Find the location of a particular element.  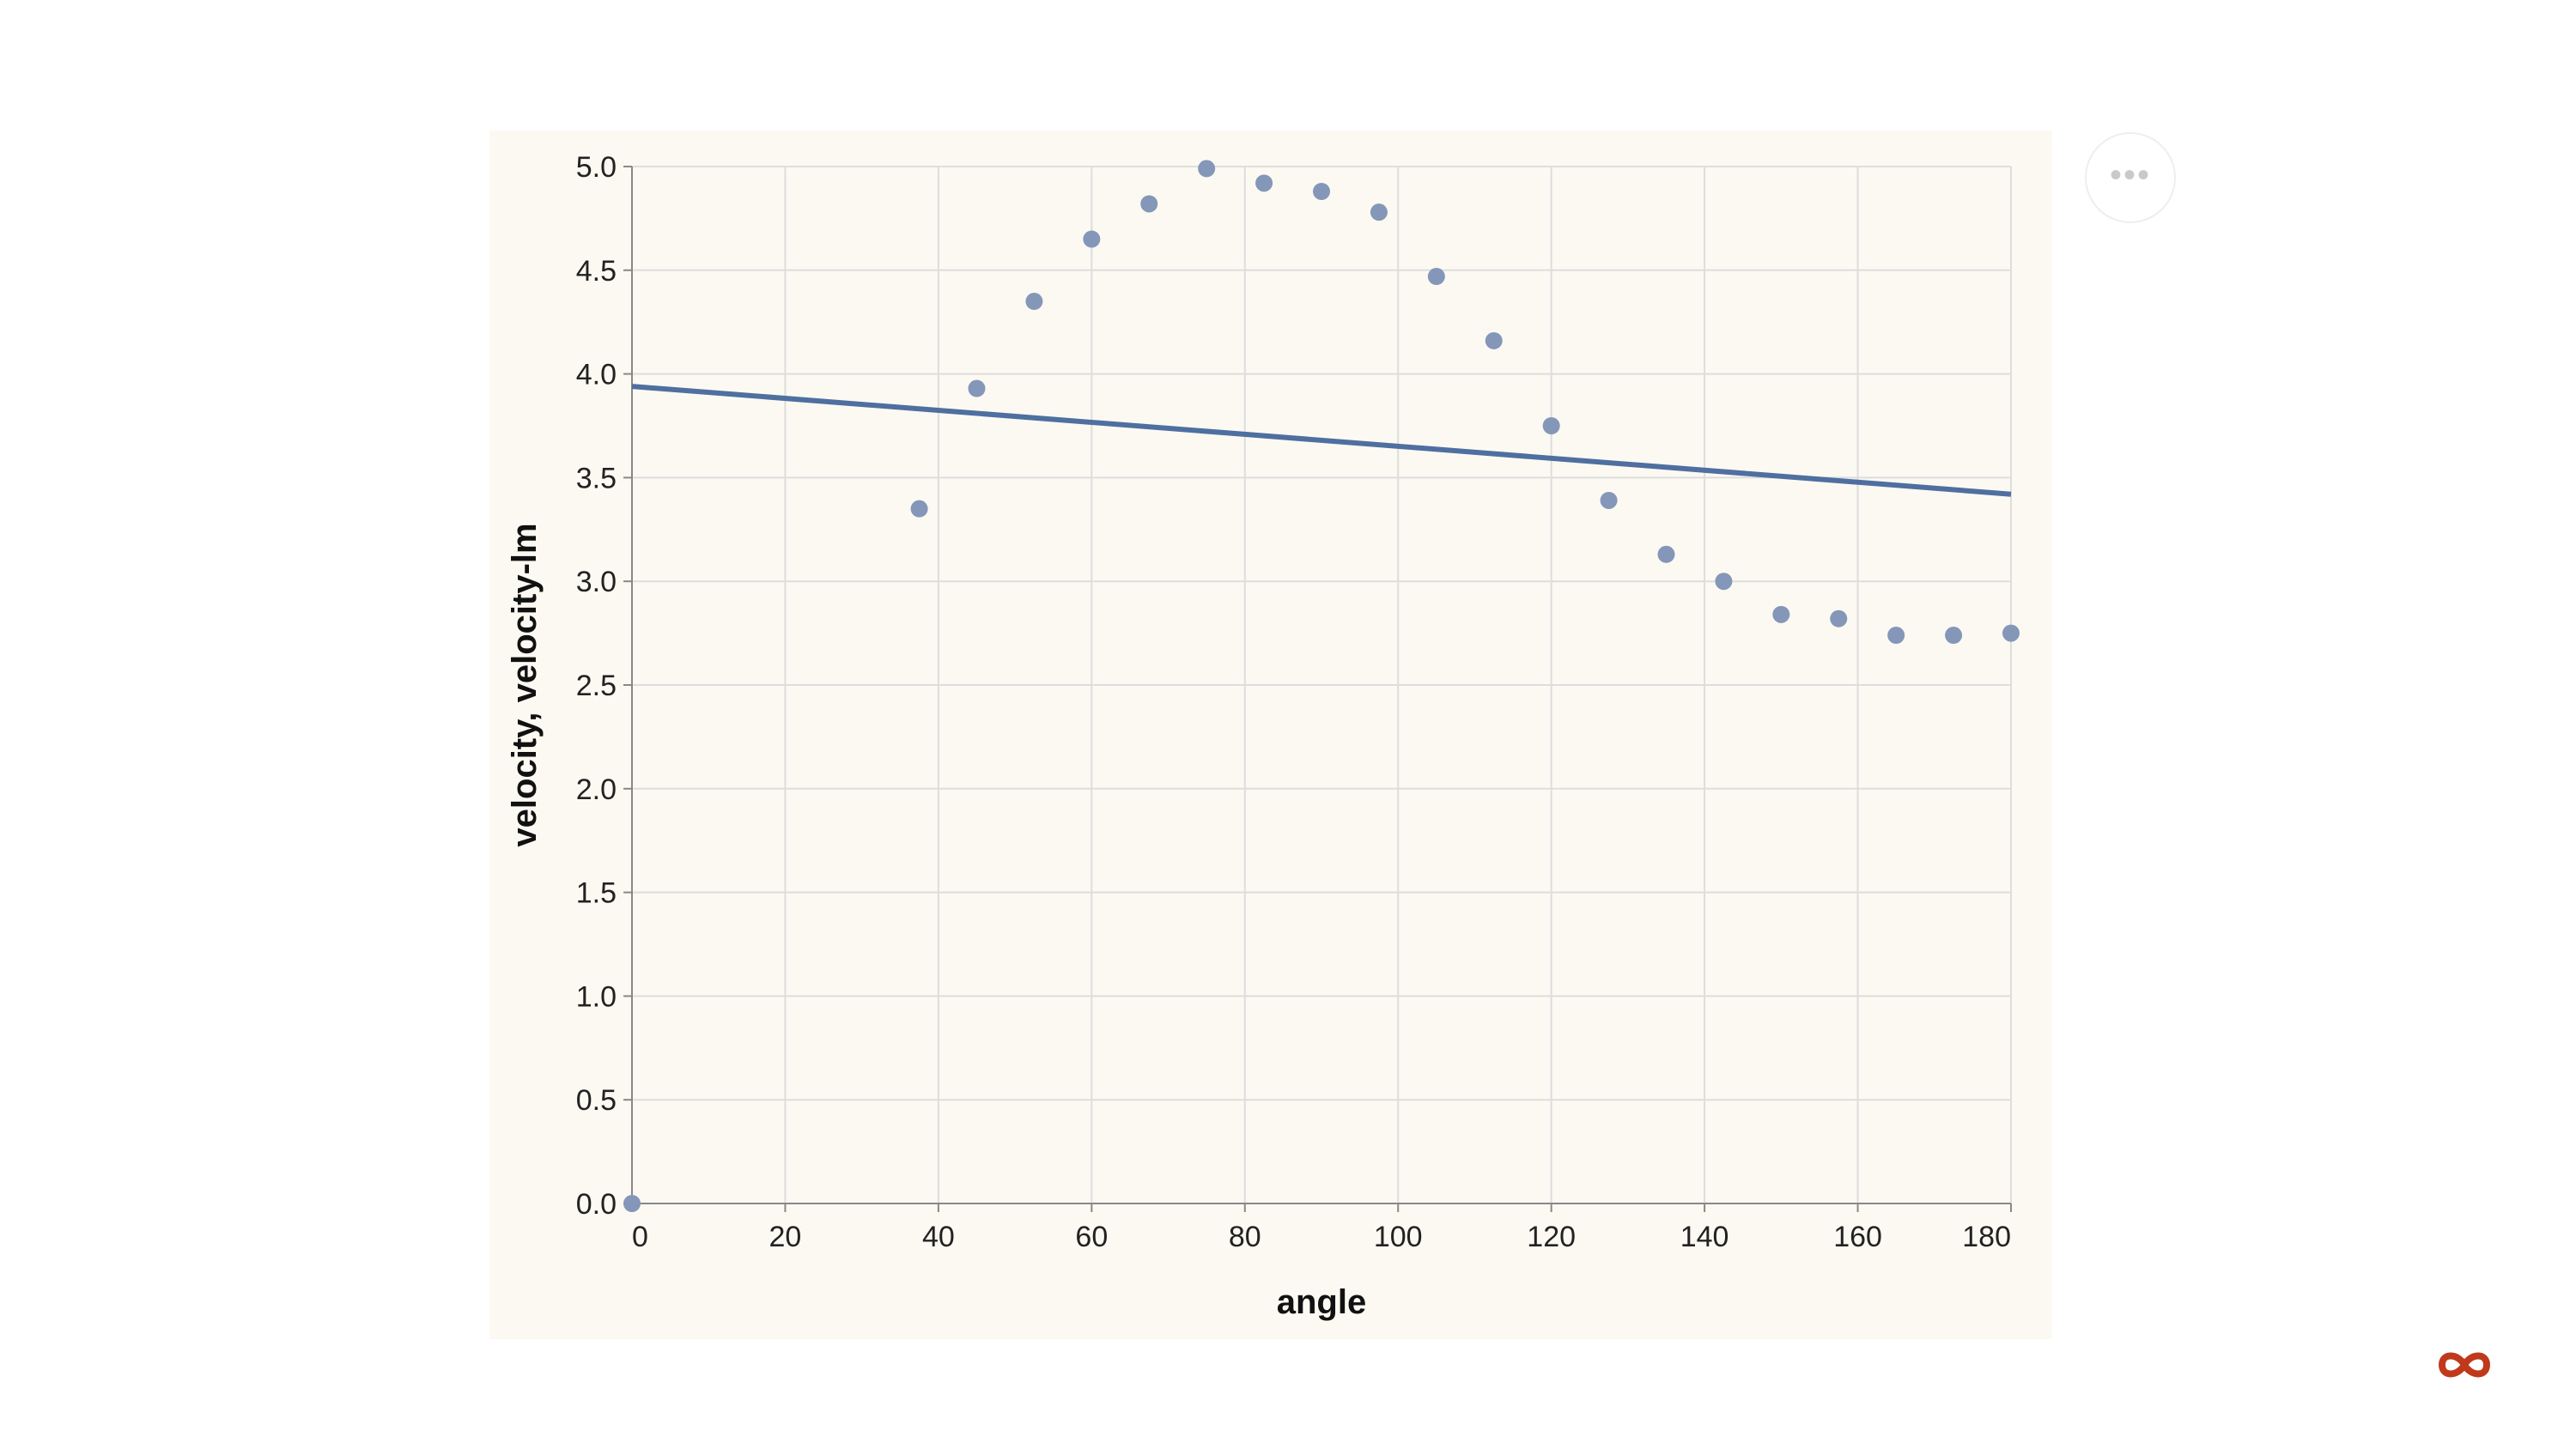

y-tick-label: 4.0 is located at coordinates (596, 375).